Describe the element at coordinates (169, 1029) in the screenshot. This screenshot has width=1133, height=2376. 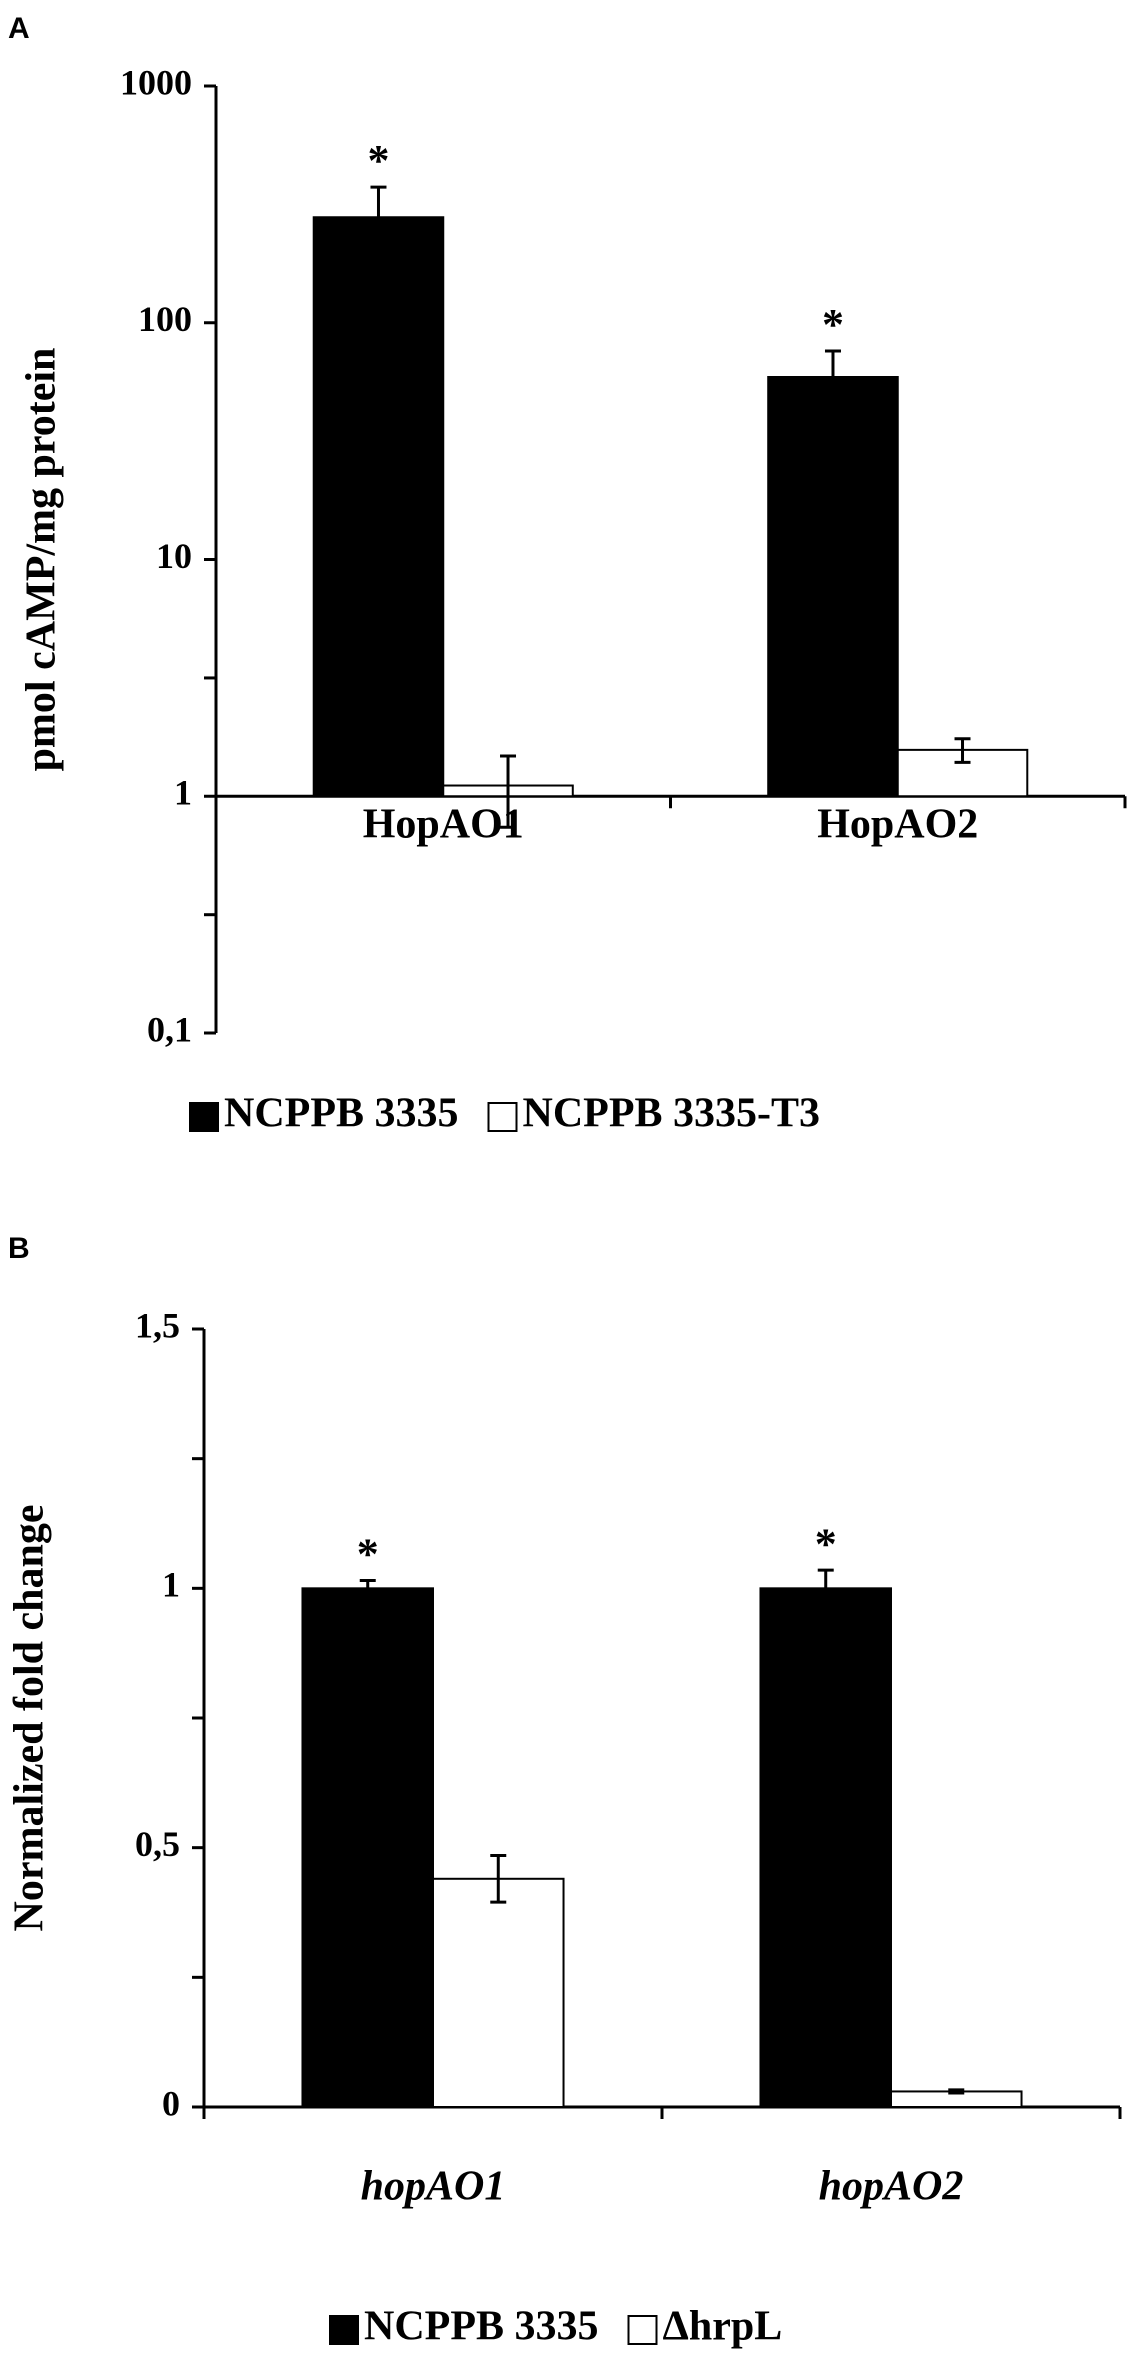
I see `y-tick-label: 0,1` at that location.